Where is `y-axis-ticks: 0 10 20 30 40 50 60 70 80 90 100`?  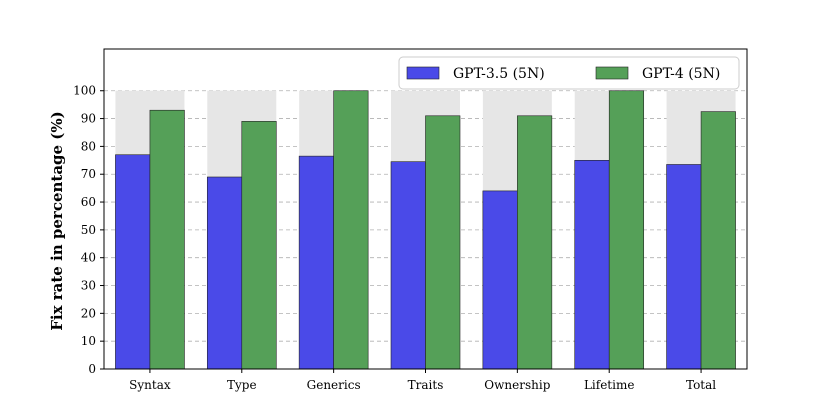
y-axis-ticks: 0 10 20 30 40 50 60 70 80 90 100 is located at coordinates (88, 230).